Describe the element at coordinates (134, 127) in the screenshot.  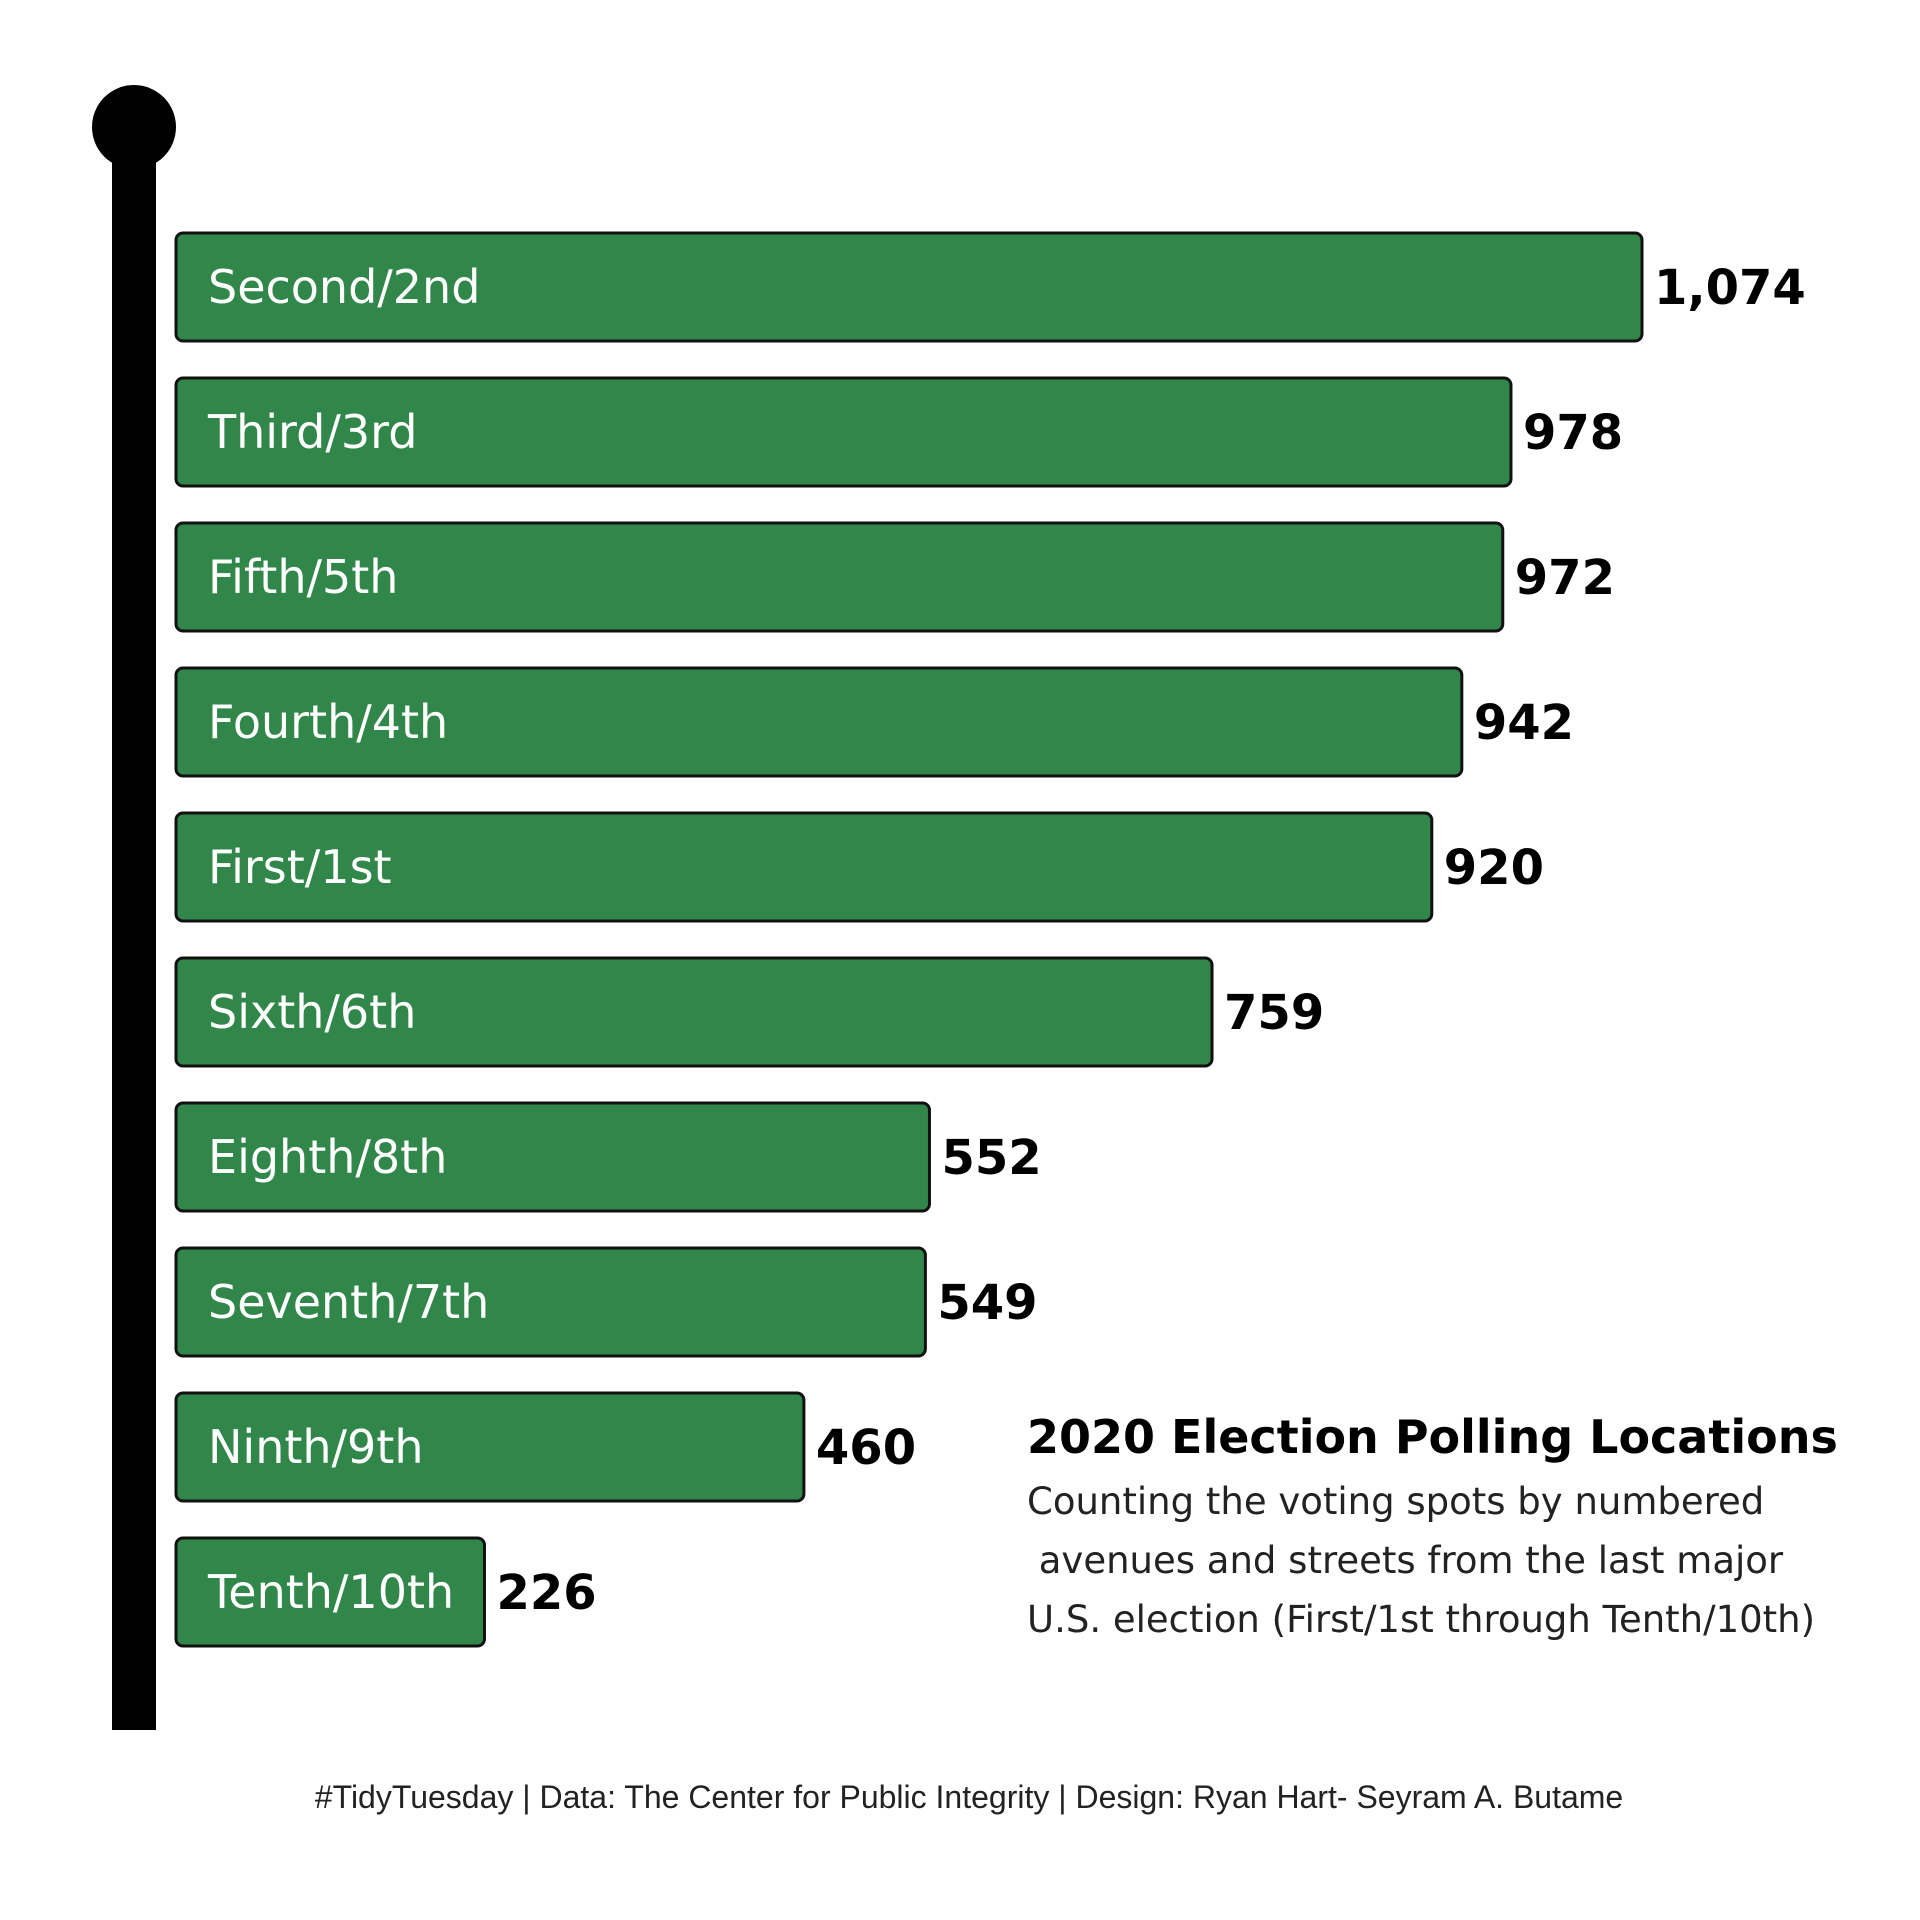
I see `flag-pole-finial` at that location.